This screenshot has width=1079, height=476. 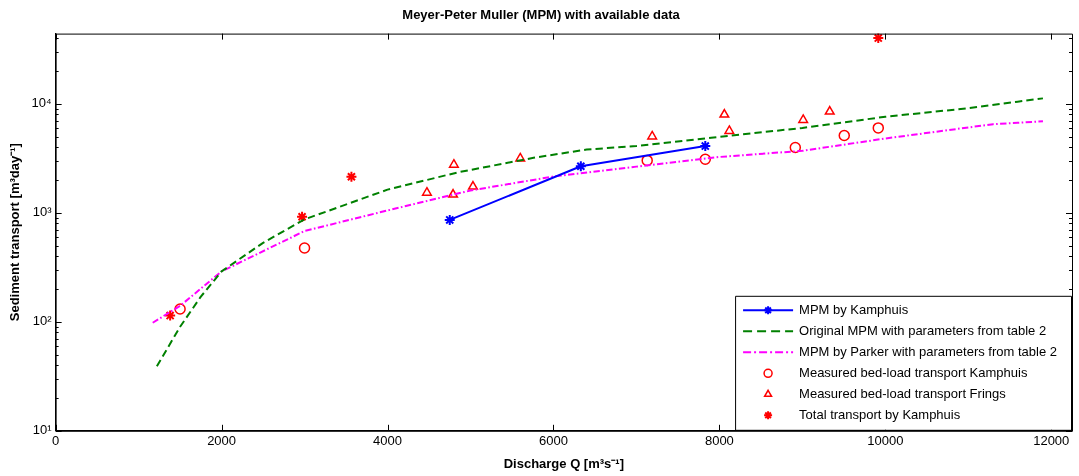 What do you see at coordinates (387, 441) in the screenshot?
I see `x-tick-label: 4000` at bounding box center [387, 441].